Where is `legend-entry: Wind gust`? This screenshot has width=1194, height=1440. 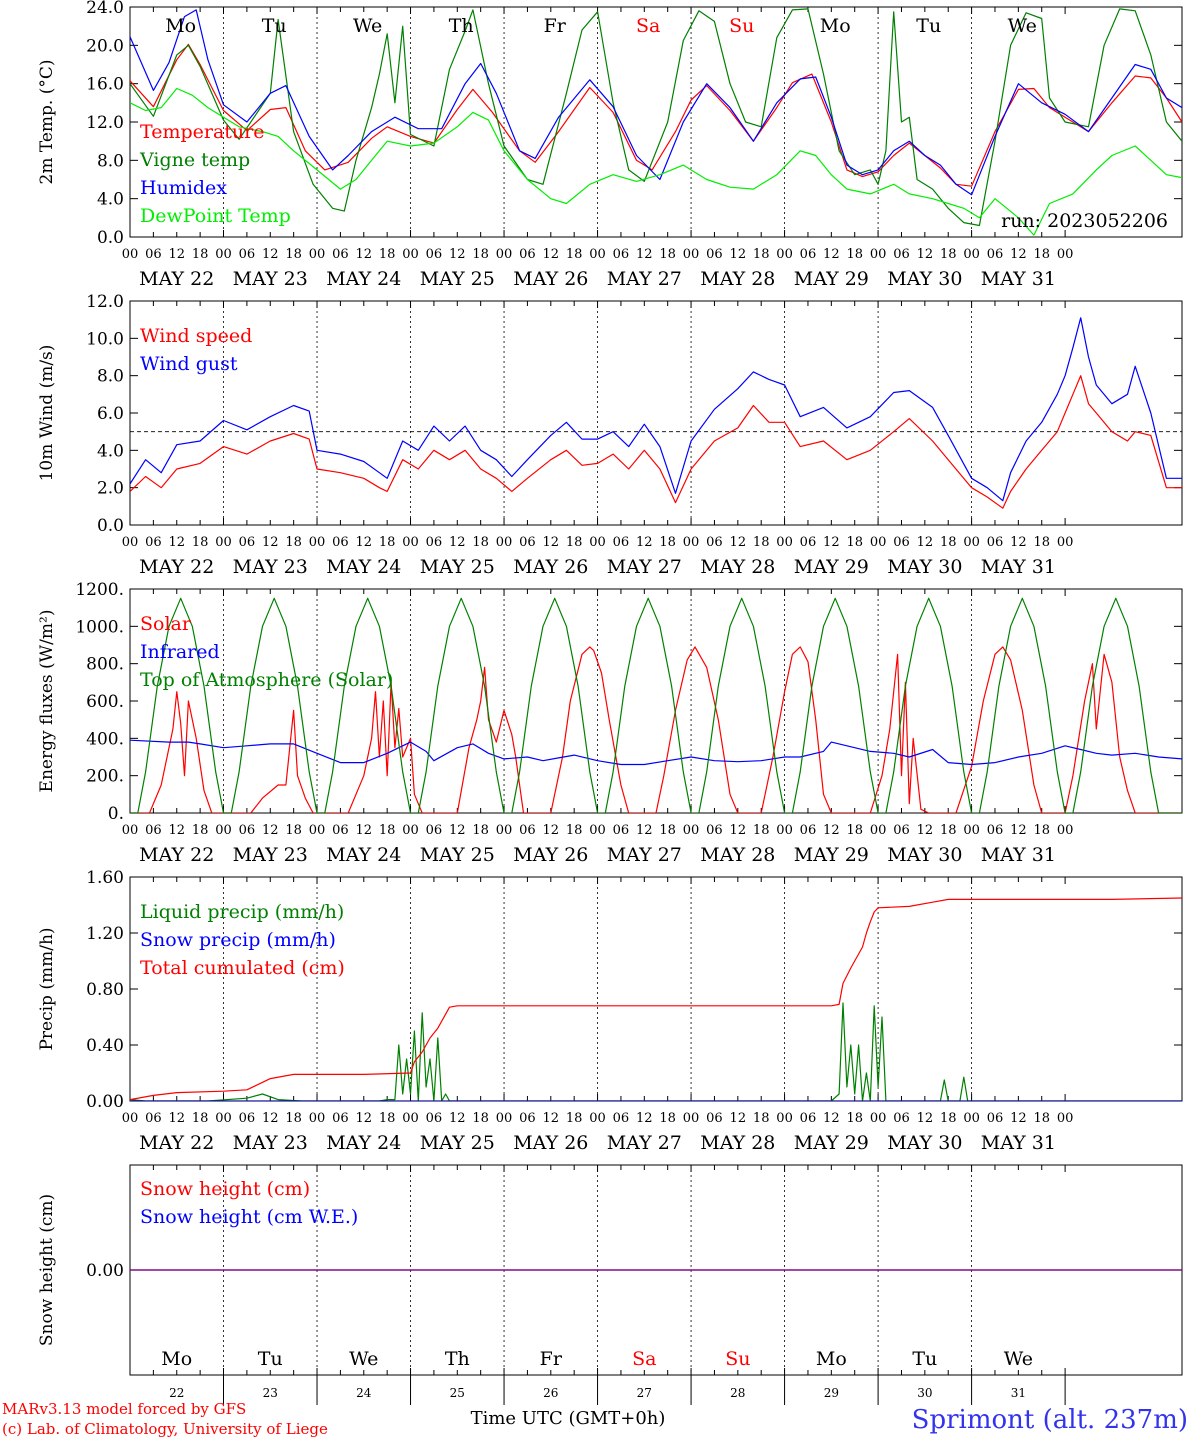
legend-entry: Wind gust is located at coordinates (189, 364).